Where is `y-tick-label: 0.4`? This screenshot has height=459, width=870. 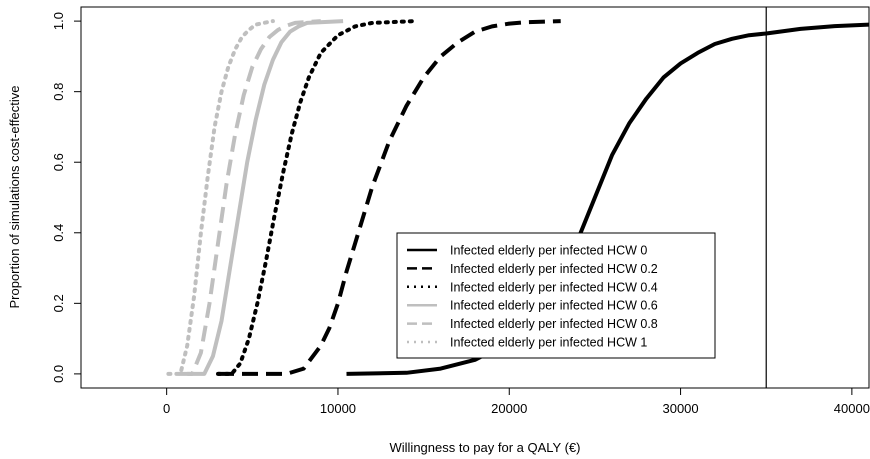
y-tick-label: 0.4 is located at coordinates (58, 233).